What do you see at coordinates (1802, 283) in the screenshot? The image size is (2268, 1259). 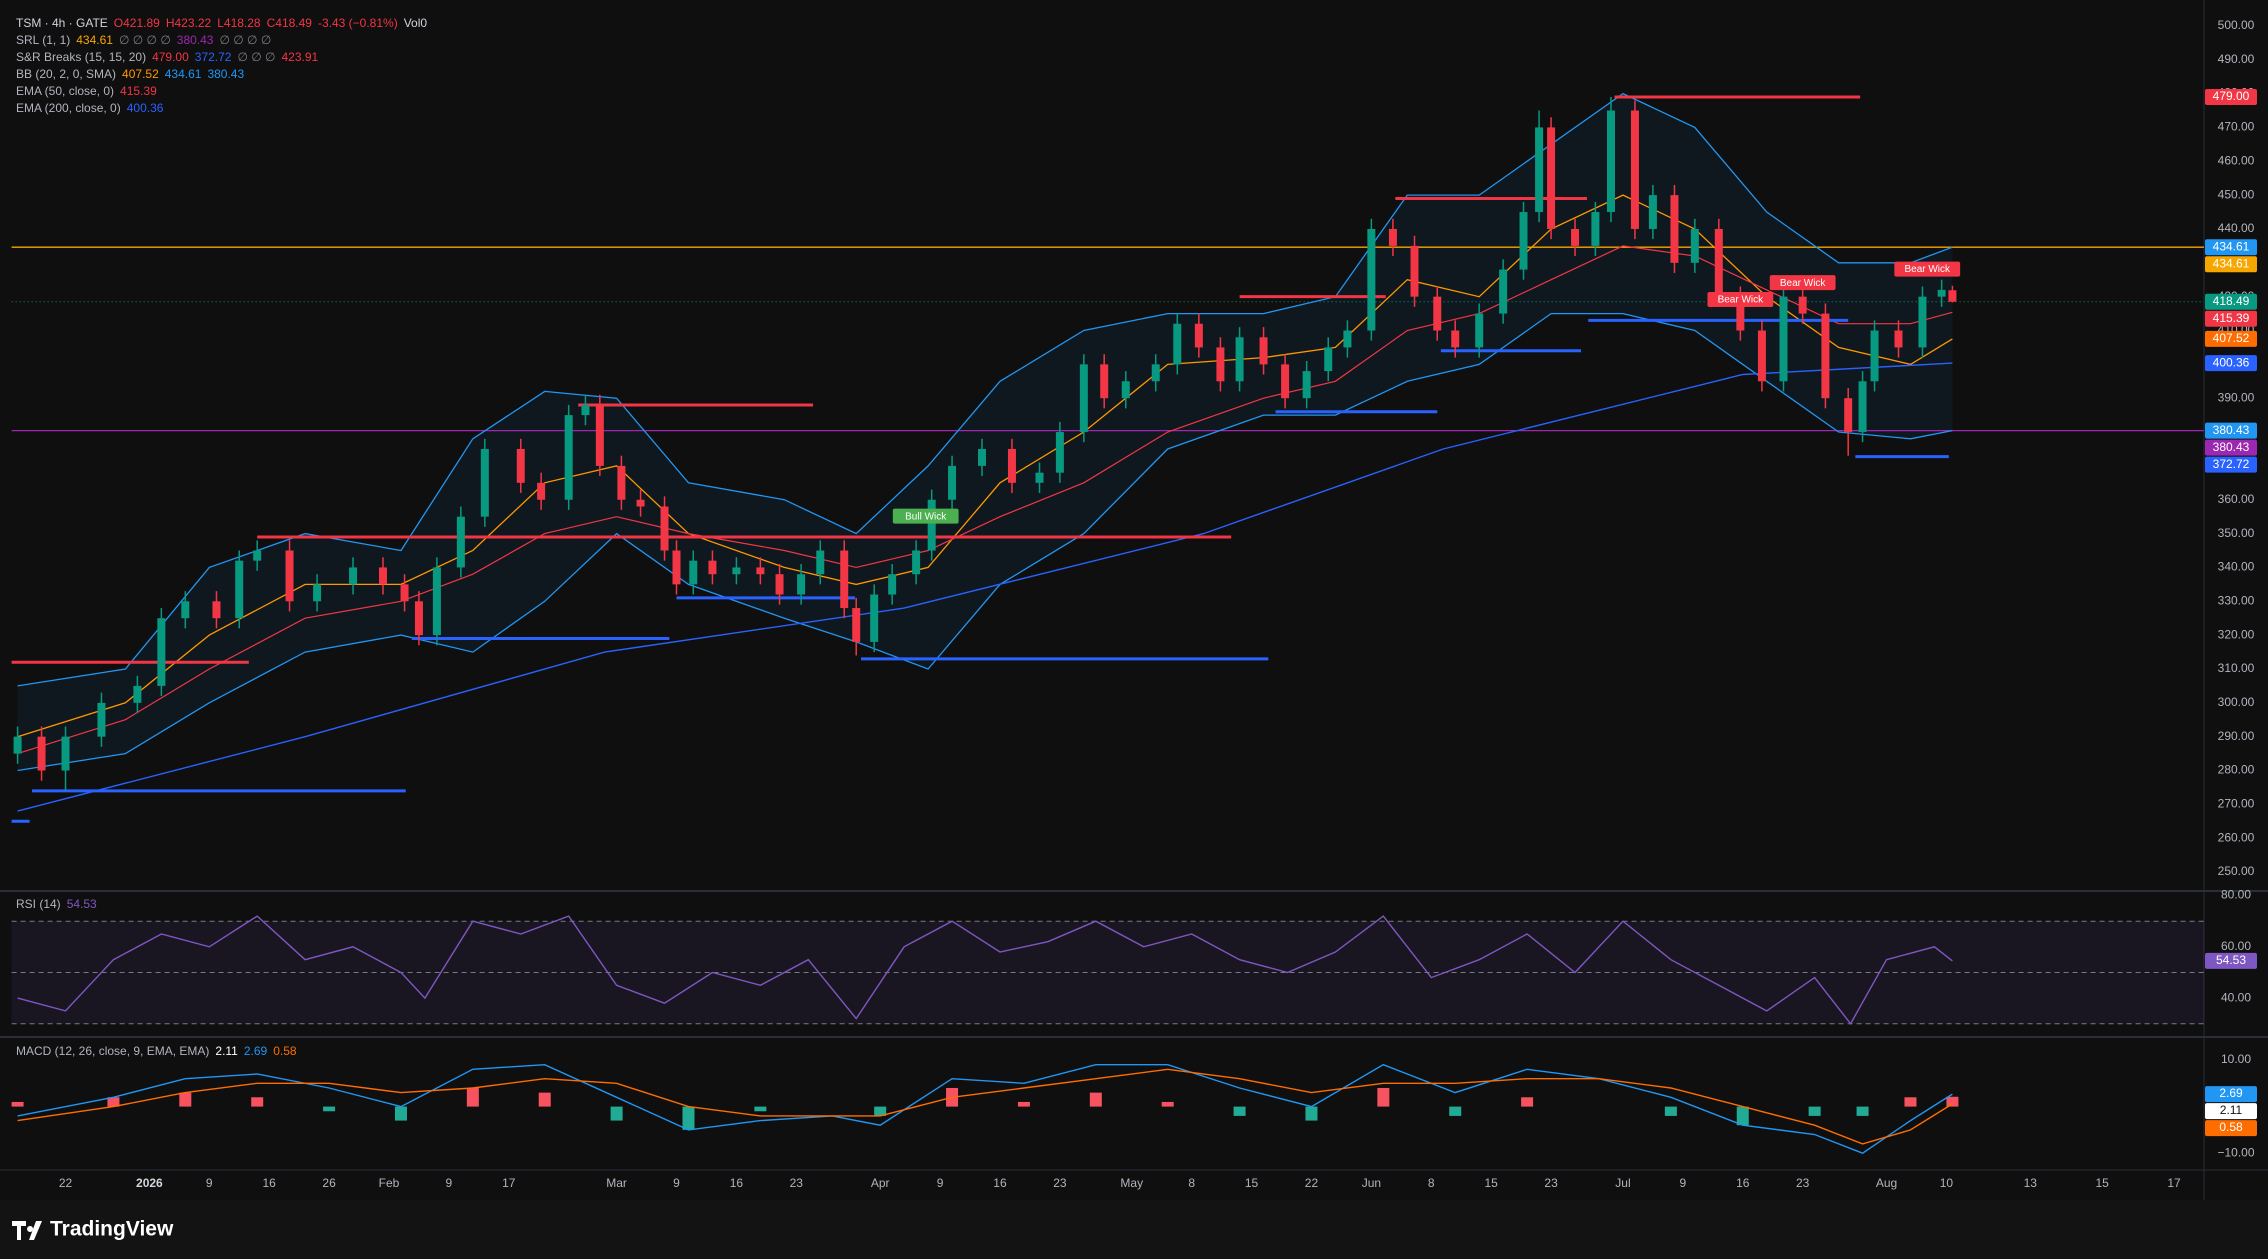 I see `signal-label-bg` at bounding box center [1802, 283].